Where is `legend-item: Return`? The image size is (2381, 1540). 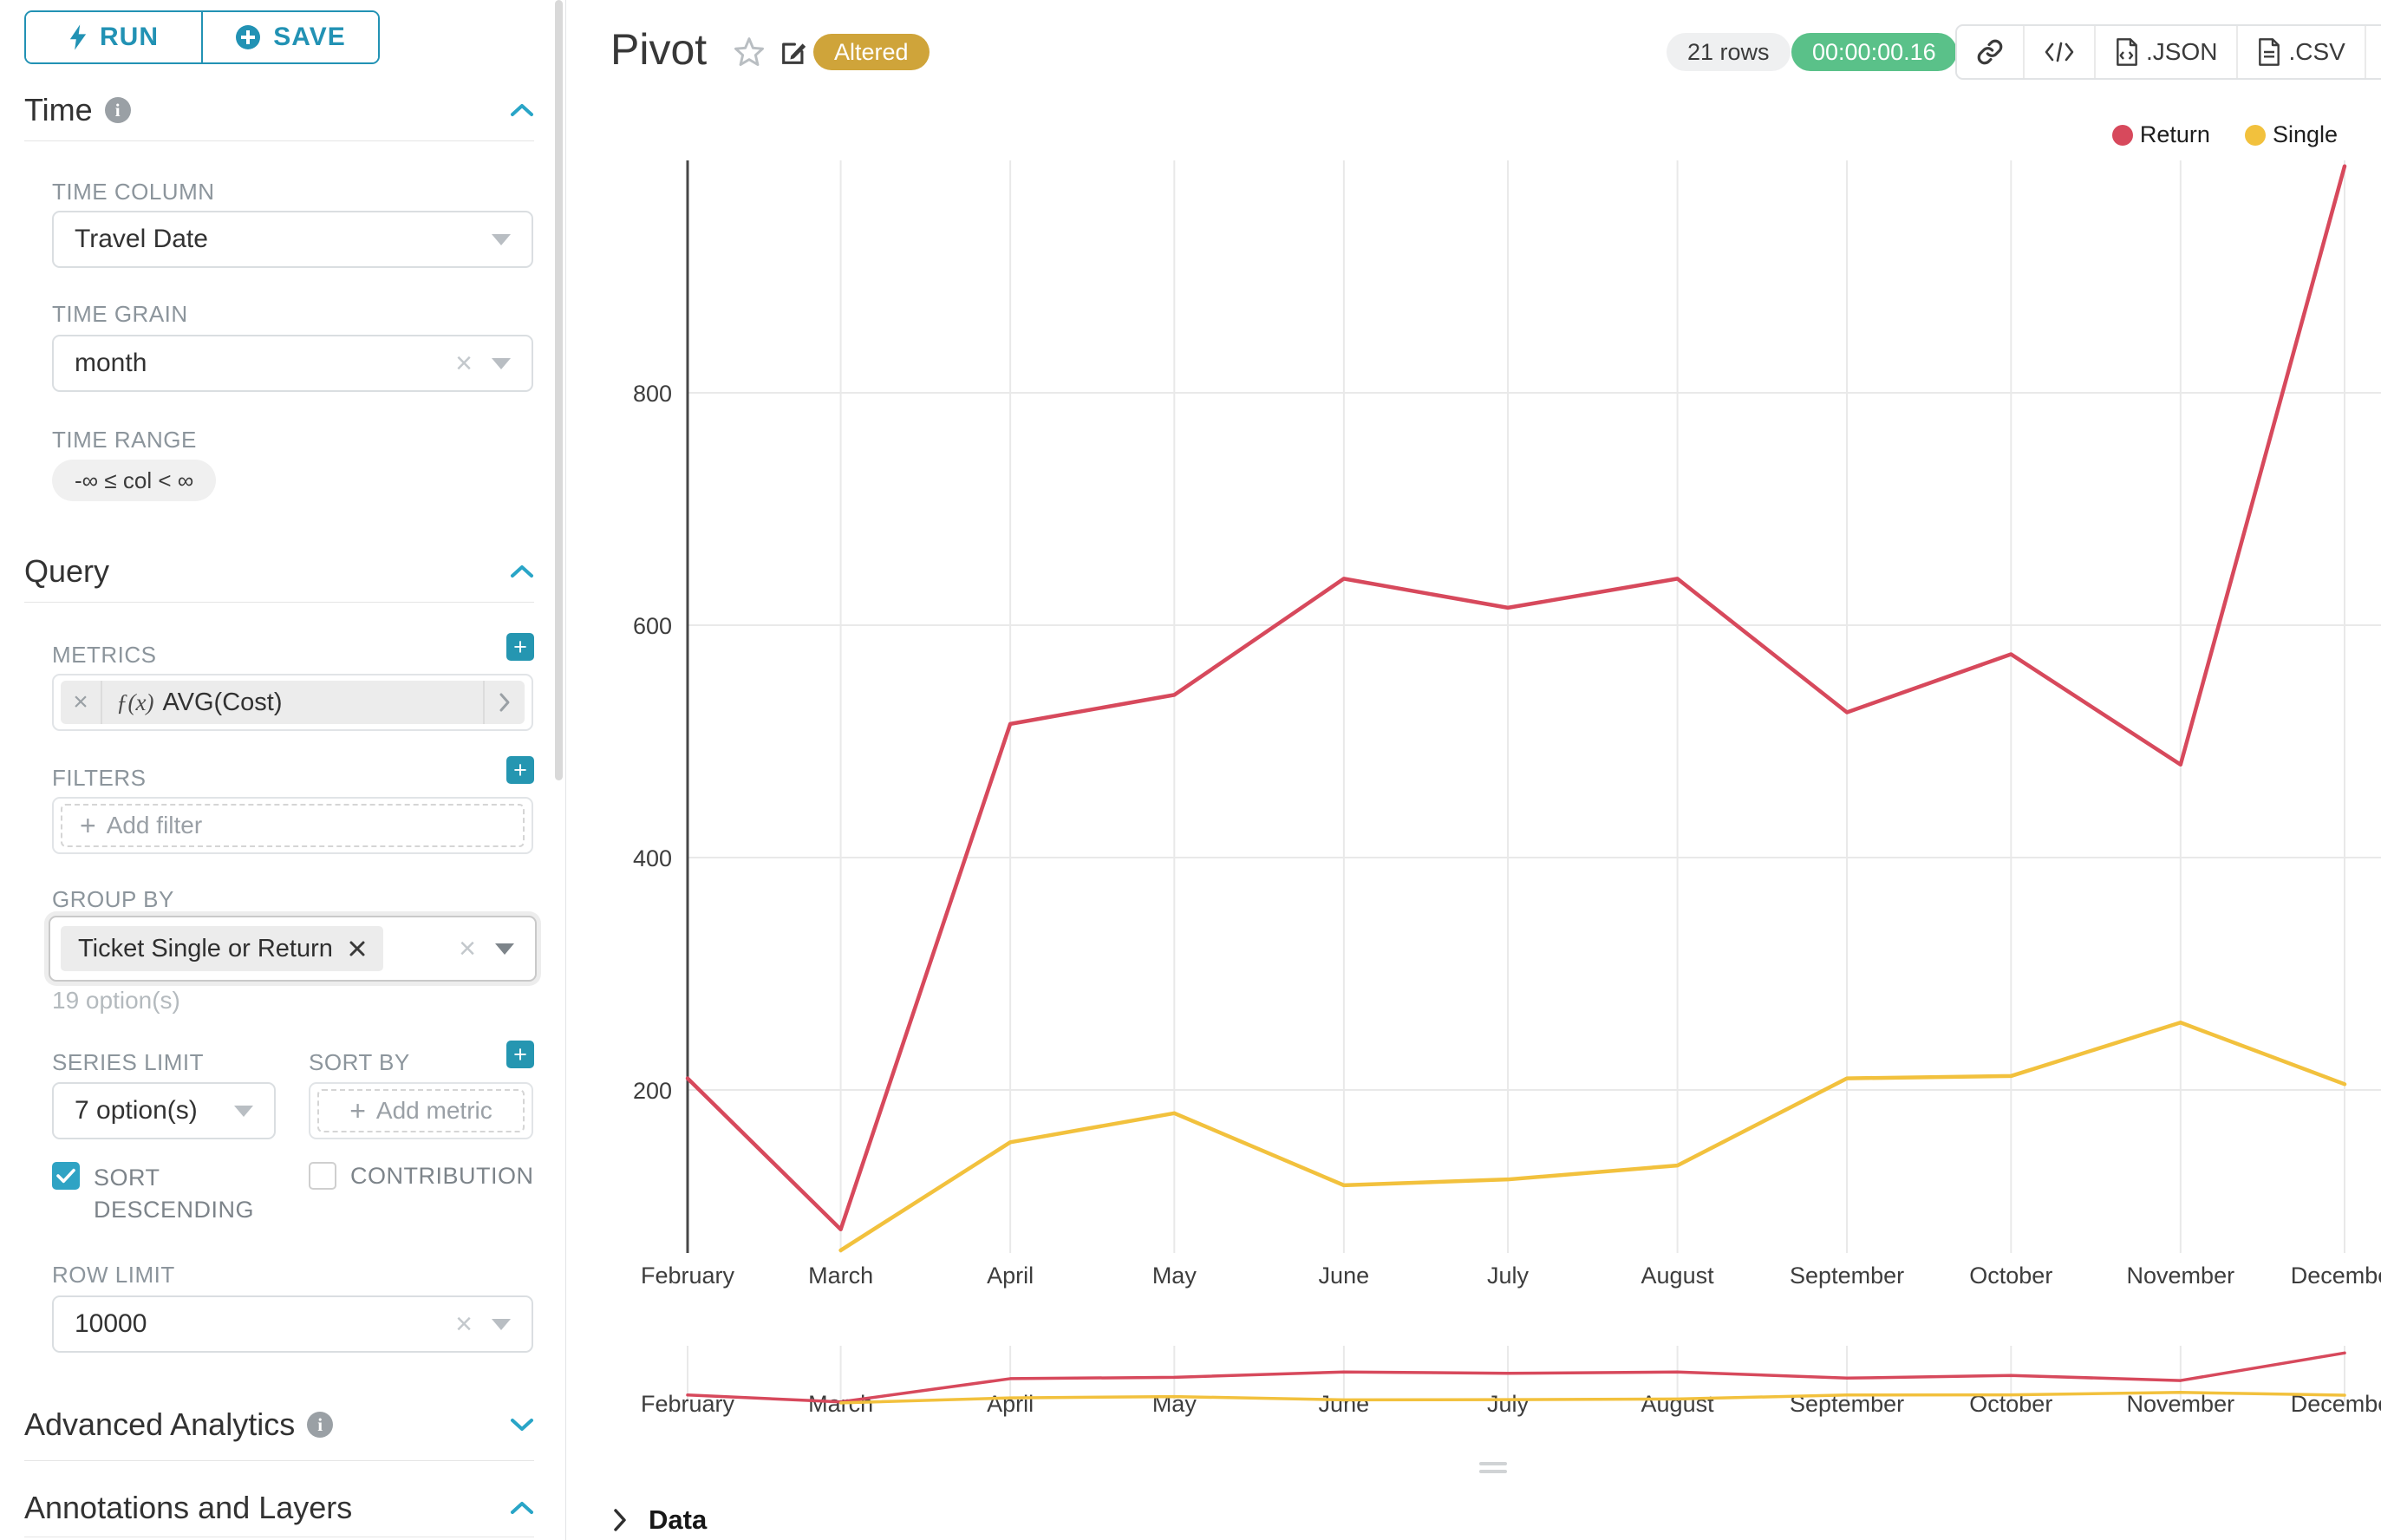
legend-item: Return is located at coordinates (2161, 134).